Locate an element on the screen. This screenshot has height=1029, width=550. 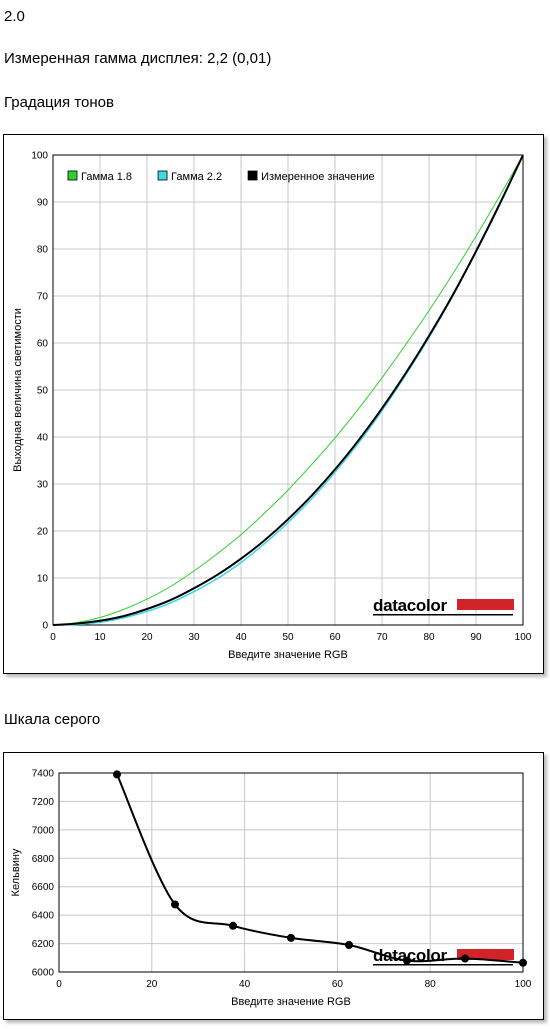
y-tick-label: 80 is located at coordinates (43, 250).